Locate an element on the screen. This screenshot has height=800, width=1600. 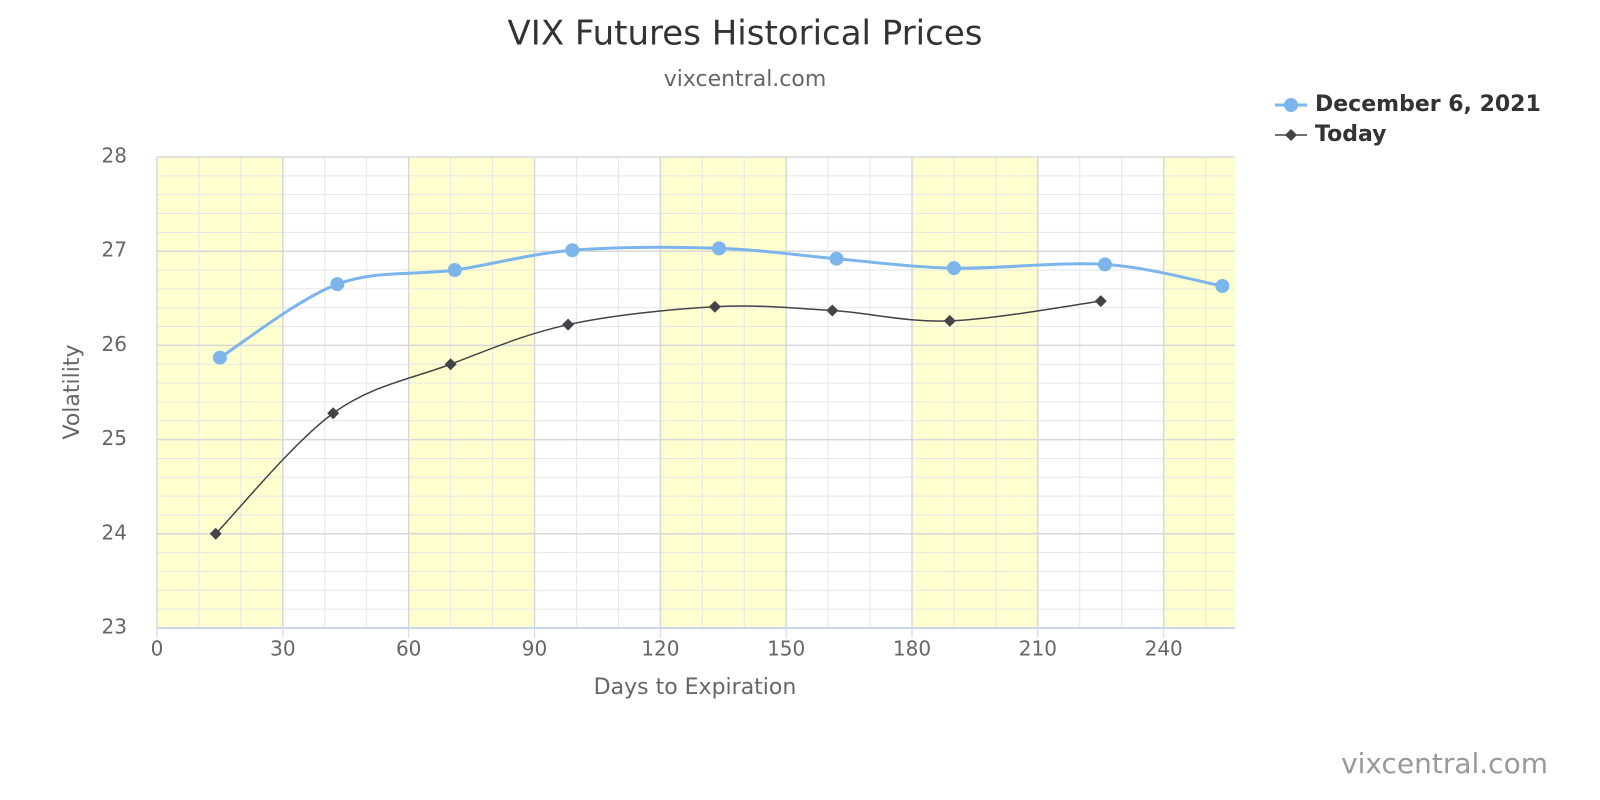
y-tick-label: 25 is located at coordinates (114, 438).